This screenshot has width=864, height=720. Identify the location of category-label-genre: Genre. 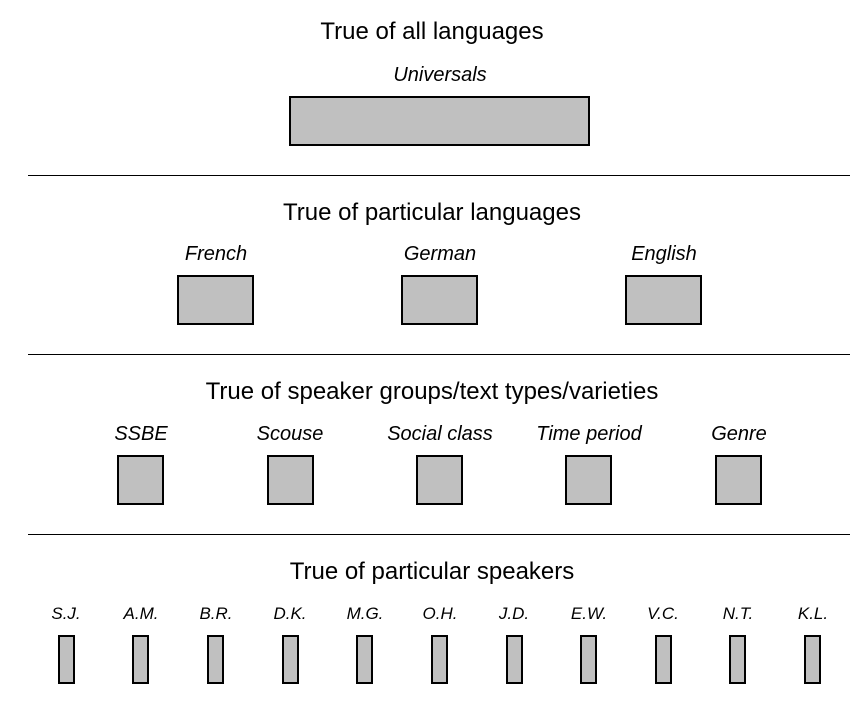
(739, 434).